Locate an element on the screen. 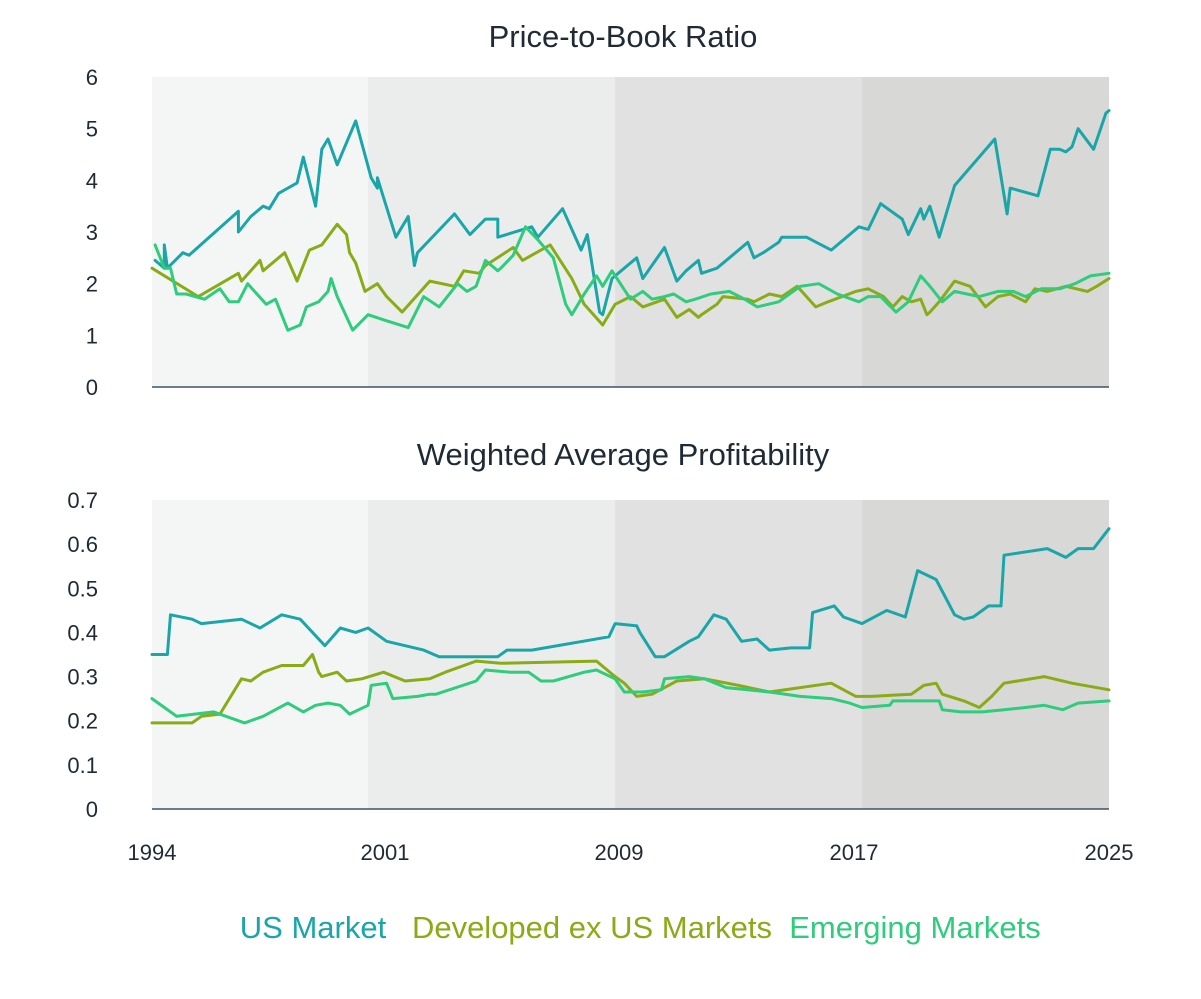 The image size is (1201, 999). legend-us-market: US Market is located at coordinates (313, 927).